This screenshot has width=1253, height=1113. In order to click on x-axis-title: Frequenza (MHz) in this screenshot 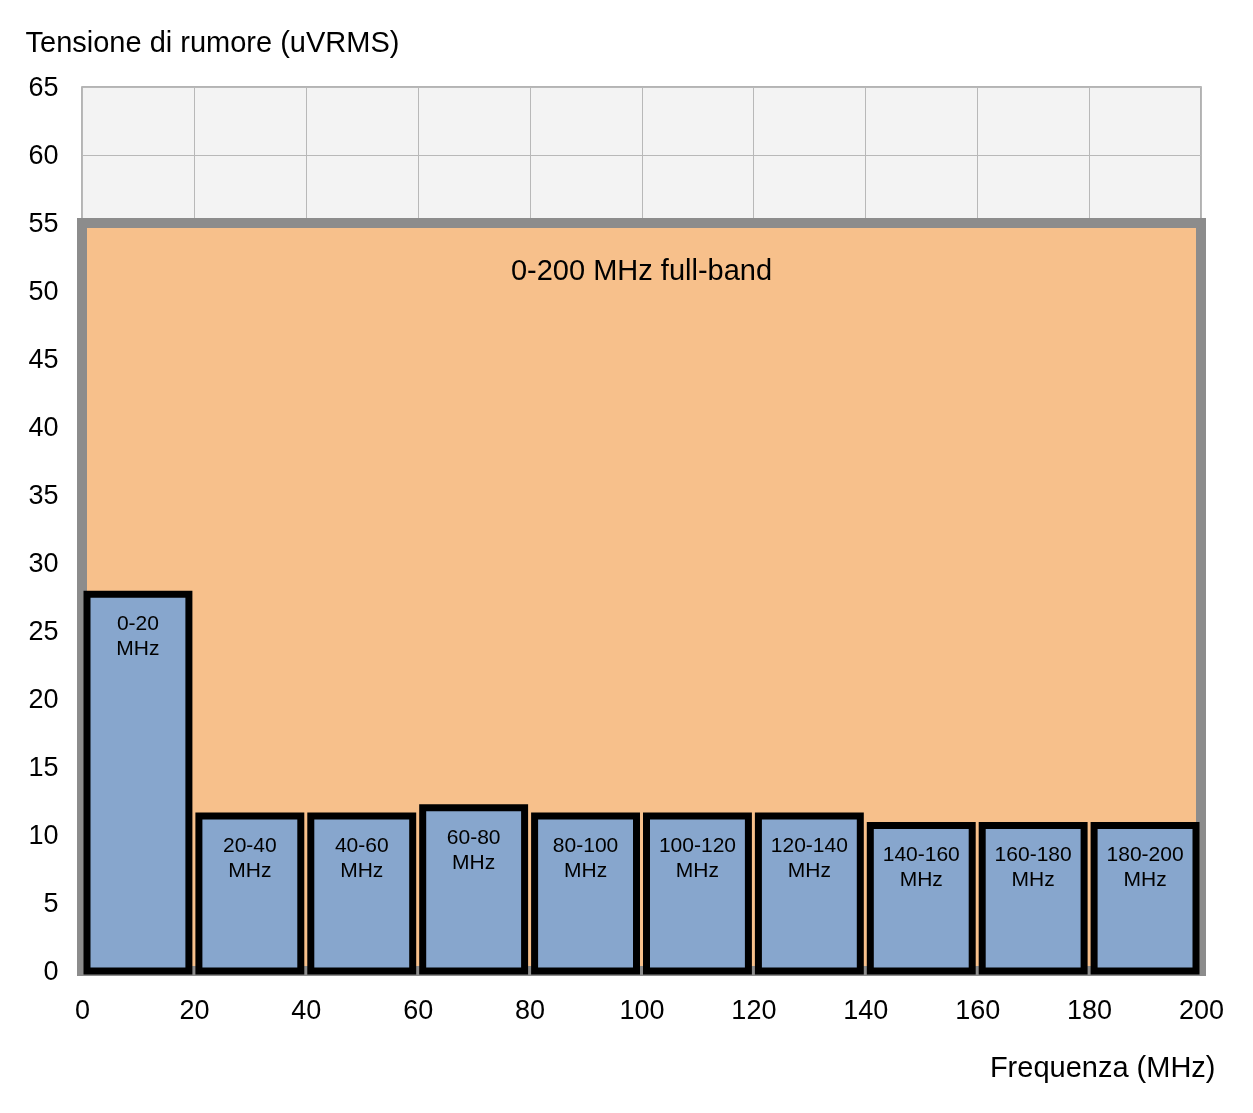, I will do `click(1102, 1066)`.